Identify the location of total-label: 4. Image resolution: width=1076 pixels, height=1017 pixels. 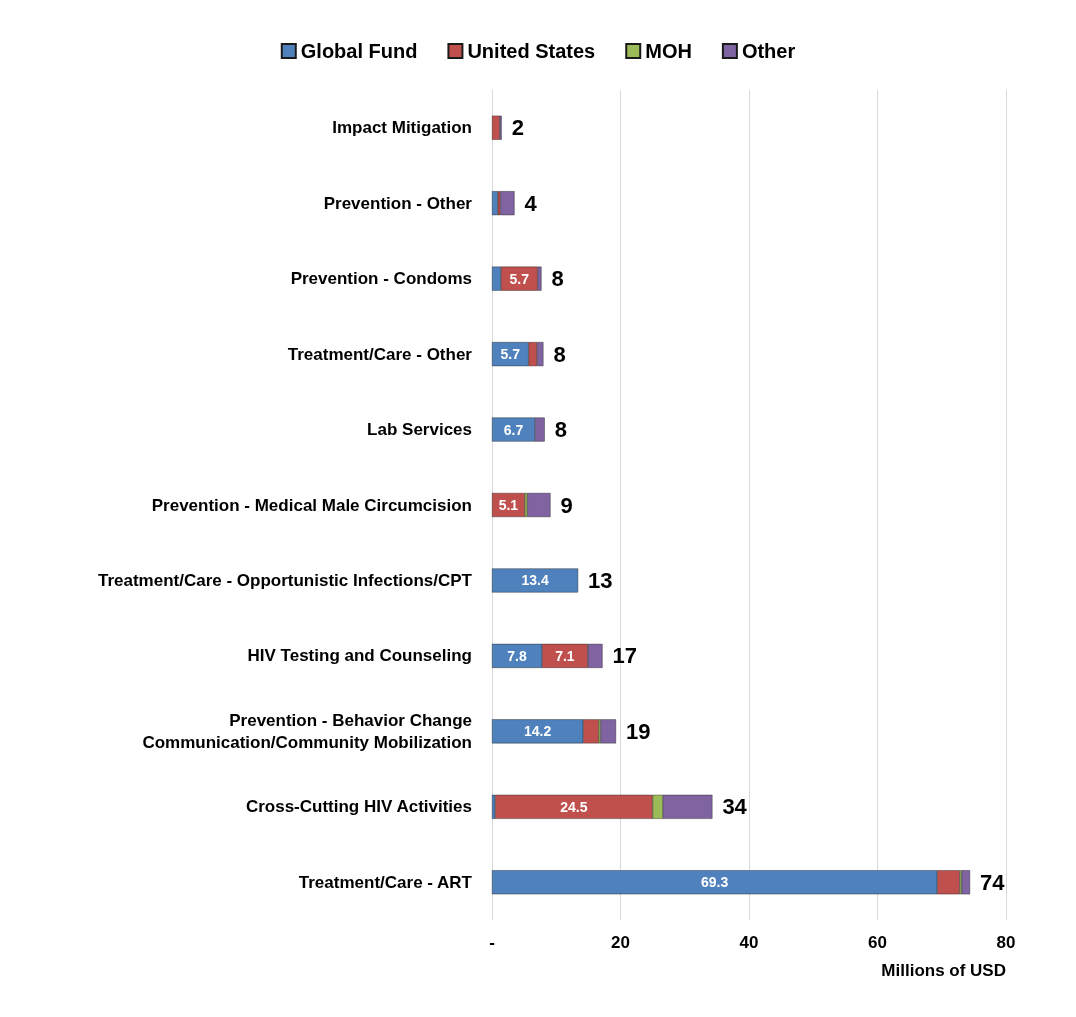
(531, 203).